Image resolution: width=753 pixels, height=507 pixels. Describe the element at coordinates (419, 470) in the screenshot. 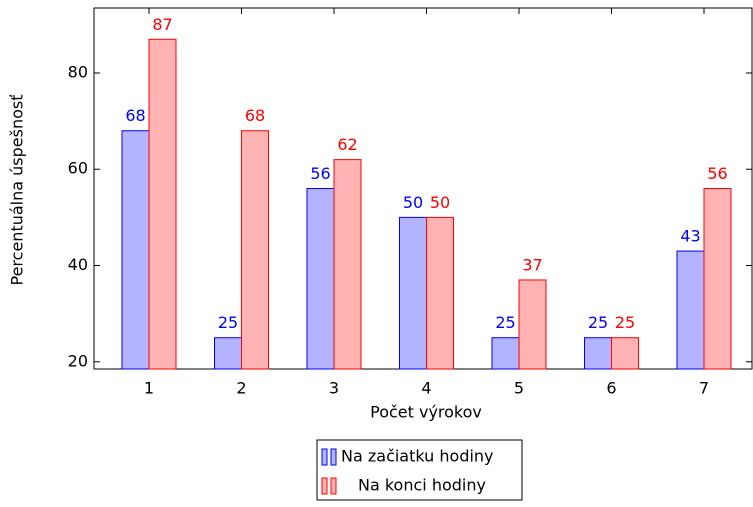

I see `legend-box` at that location.